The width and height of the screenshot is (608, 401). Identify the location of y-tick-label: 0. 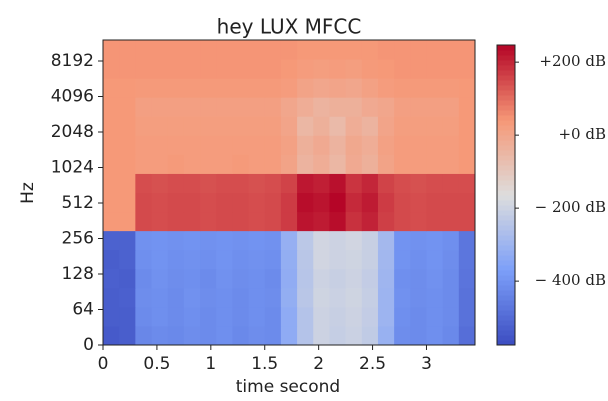
(88, 345).